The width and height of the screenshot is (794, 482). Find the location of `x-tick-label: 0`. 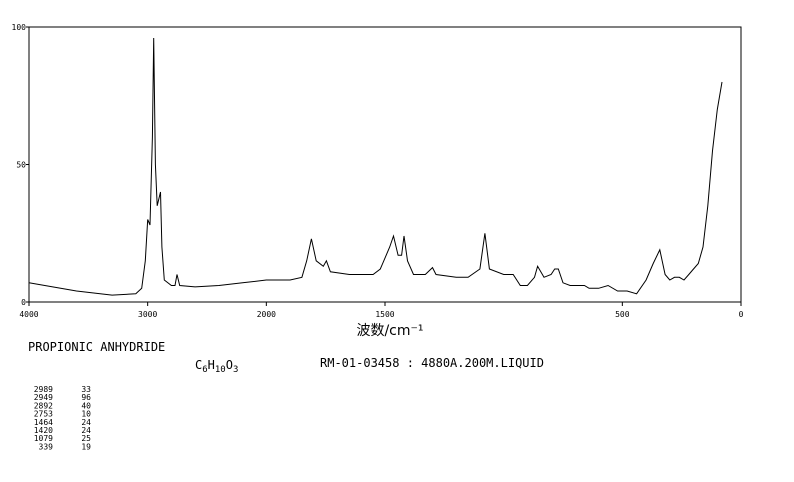

x-tick-label: 0 is located at coordinates (741, 314).